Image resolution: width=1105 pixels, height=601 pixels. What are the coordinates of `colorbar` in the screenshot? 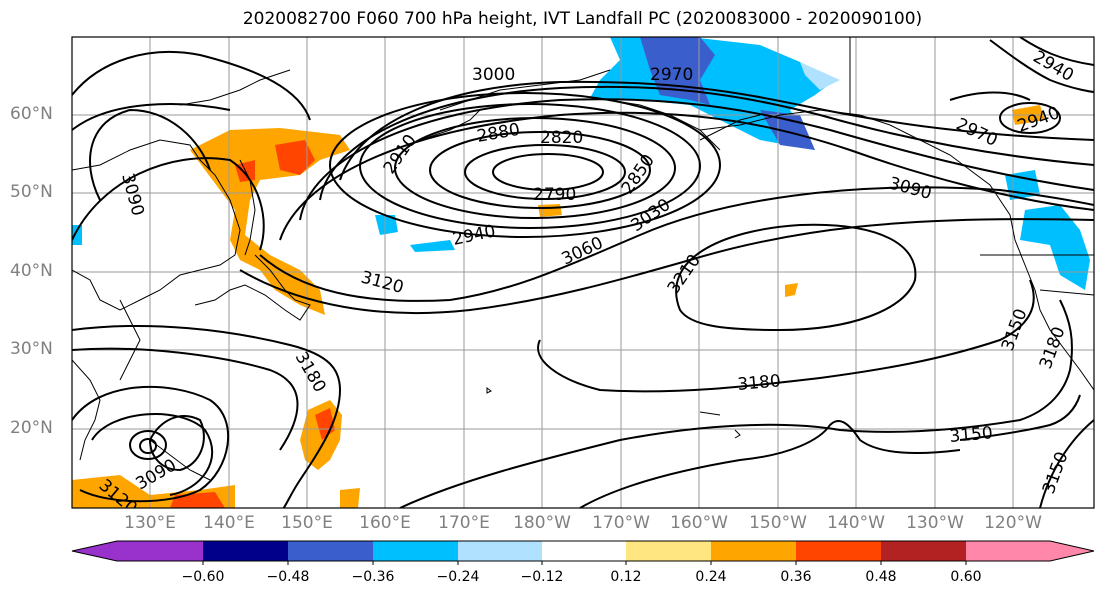 It's located at (583, 552).